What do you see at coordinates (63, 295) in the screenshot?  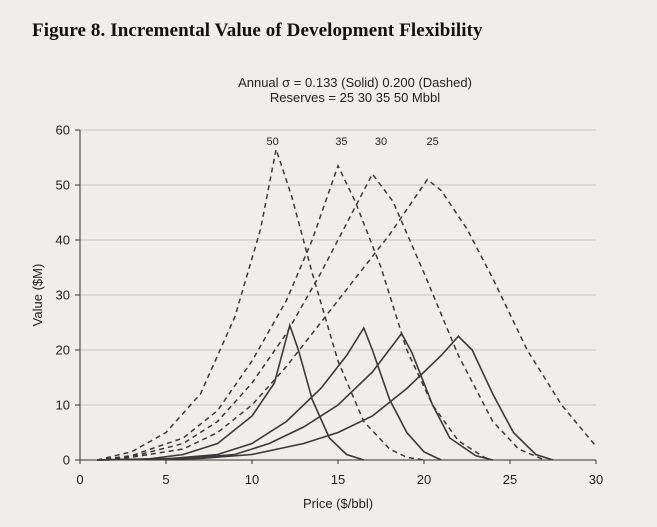 I see `y-tick-label: 30` at bounding box center [63, 295].